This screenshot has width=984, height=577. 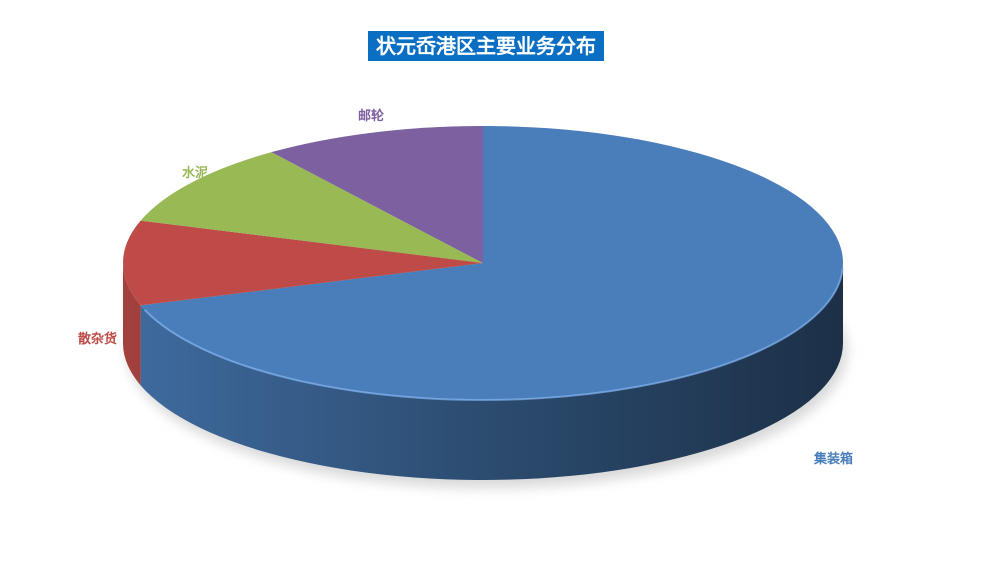 What do you see at coordinates (98, 339) in the screenshot?
I see `label-bulk-cargo: 散杂货` at bounding box center [98, 339].